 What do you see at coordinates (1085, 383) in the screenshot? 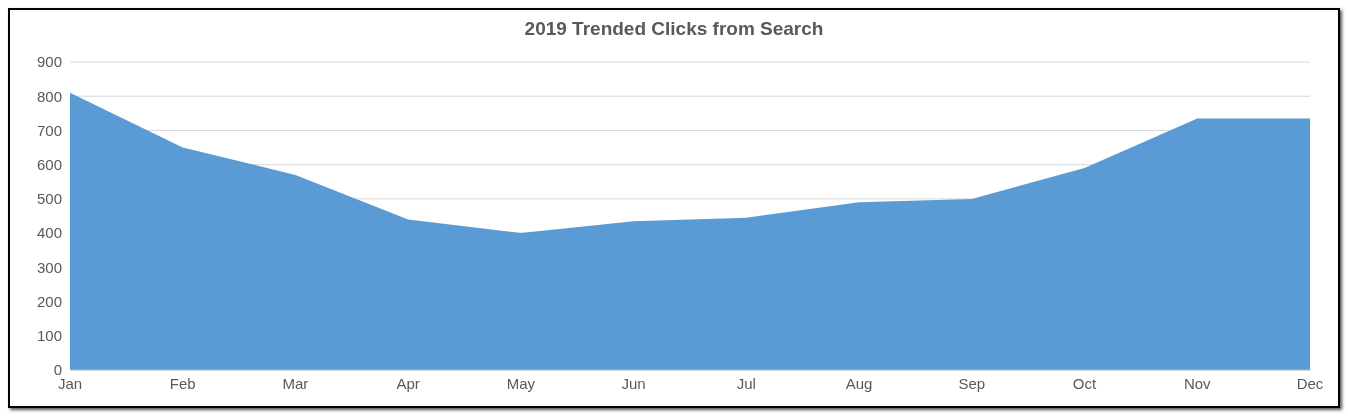
I see `x-tick-label: Oct` at bounding box center [1085, 383].